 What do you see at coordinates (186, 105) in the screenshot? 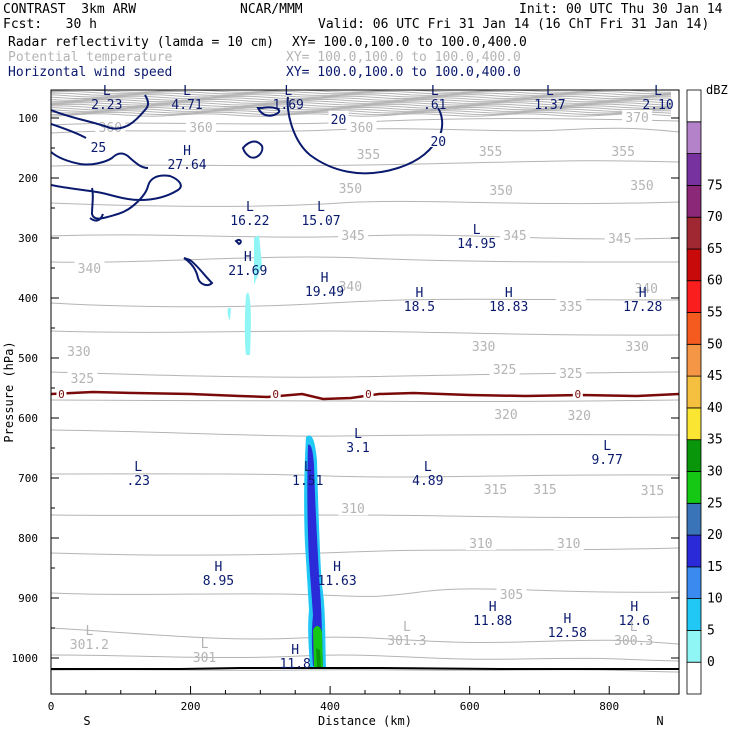
I see `wind-extremum-value: 4.71` at bounding box center [186, 105].